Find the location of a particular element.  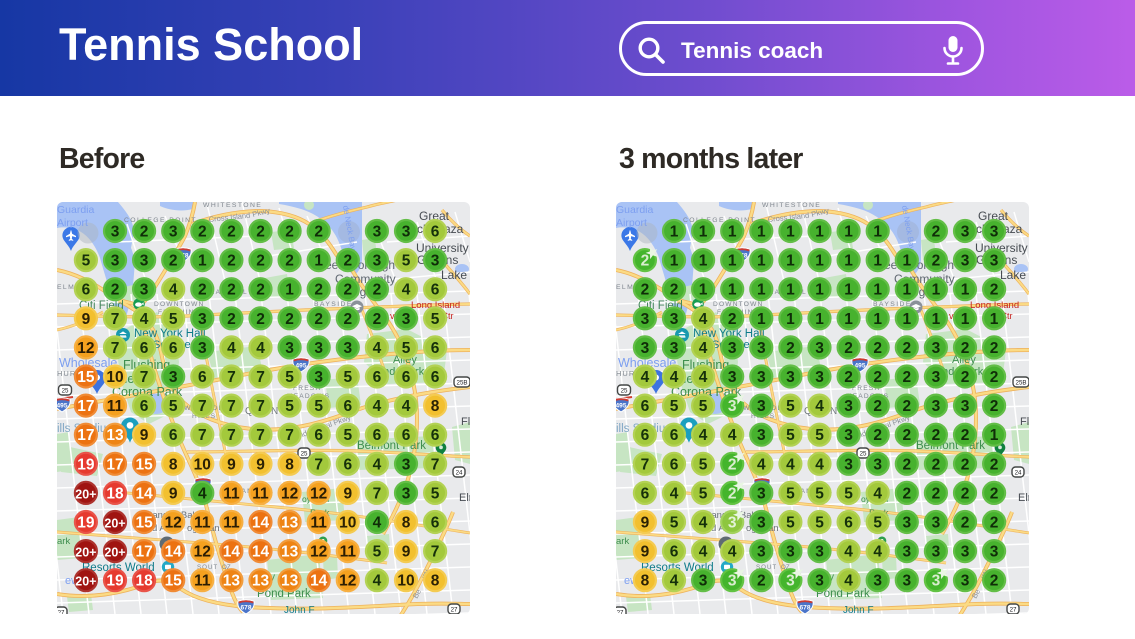

svg-text: 12 is located at coordinates (318, 493).